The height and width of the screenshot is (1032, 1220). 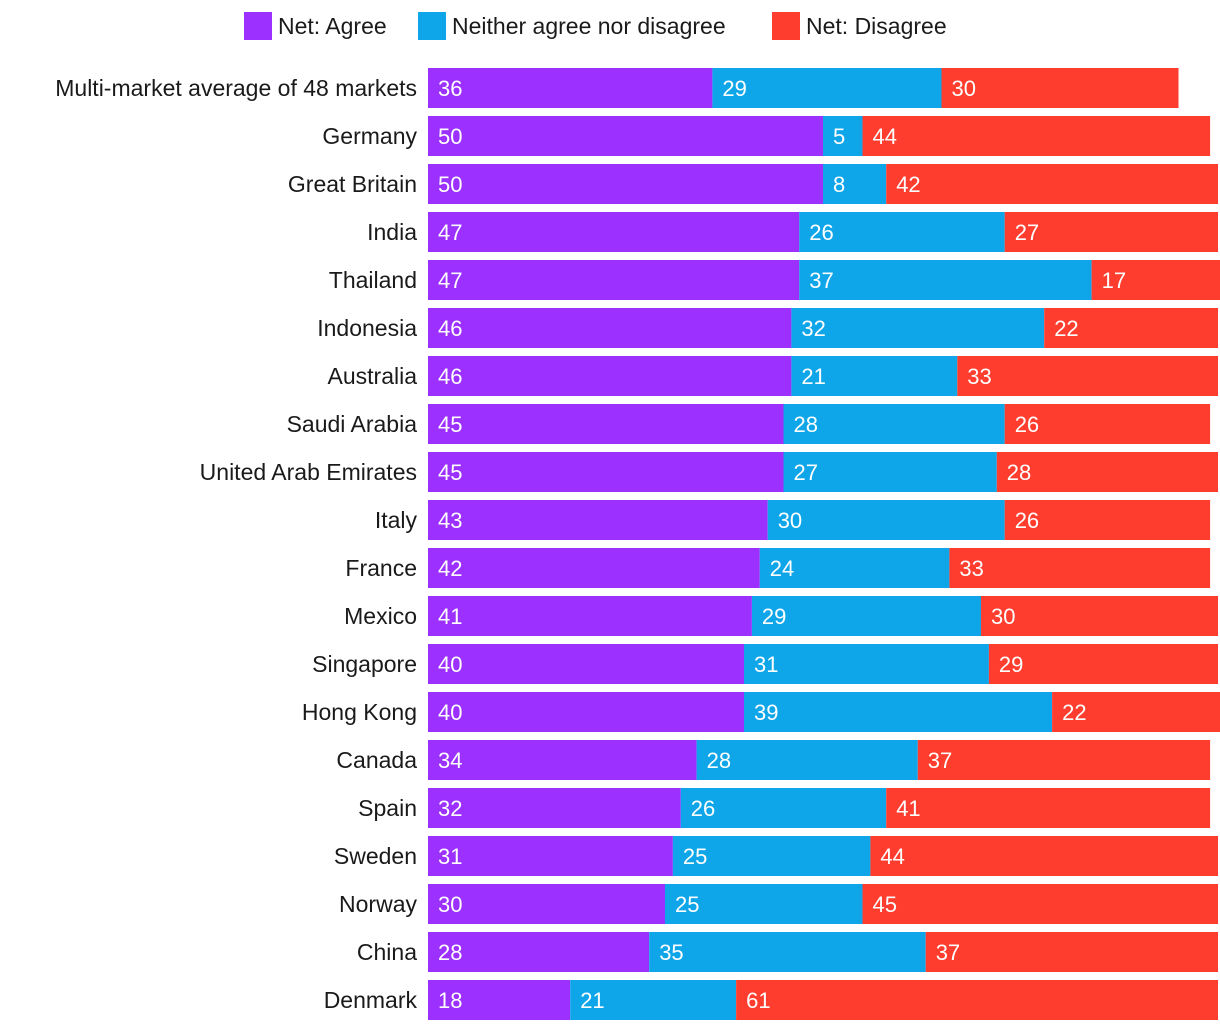 I want to click on bar-net-agree-france, so click(x=594, y=568).